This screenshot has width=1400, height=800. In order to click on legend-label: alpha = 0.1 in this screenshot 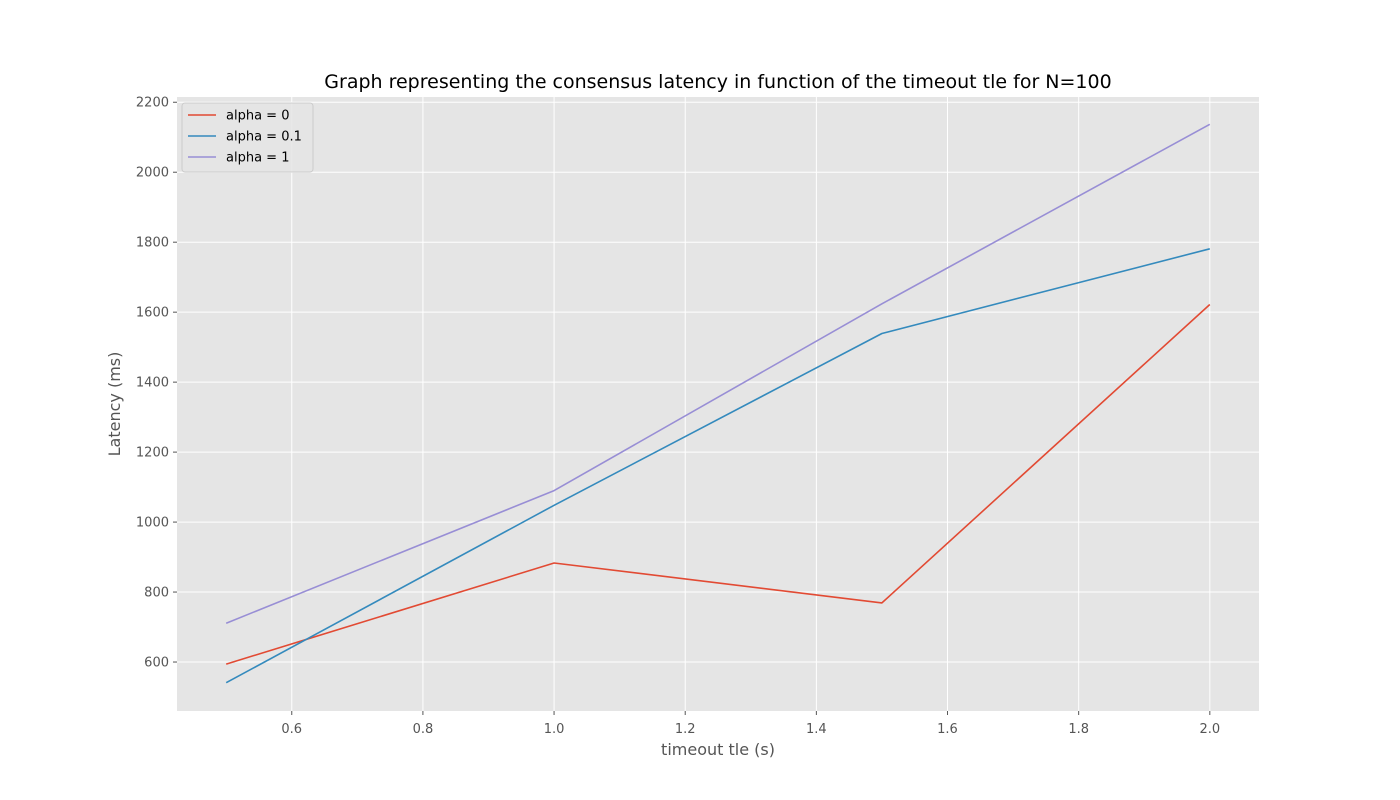, I will do `click(264, 137)`.